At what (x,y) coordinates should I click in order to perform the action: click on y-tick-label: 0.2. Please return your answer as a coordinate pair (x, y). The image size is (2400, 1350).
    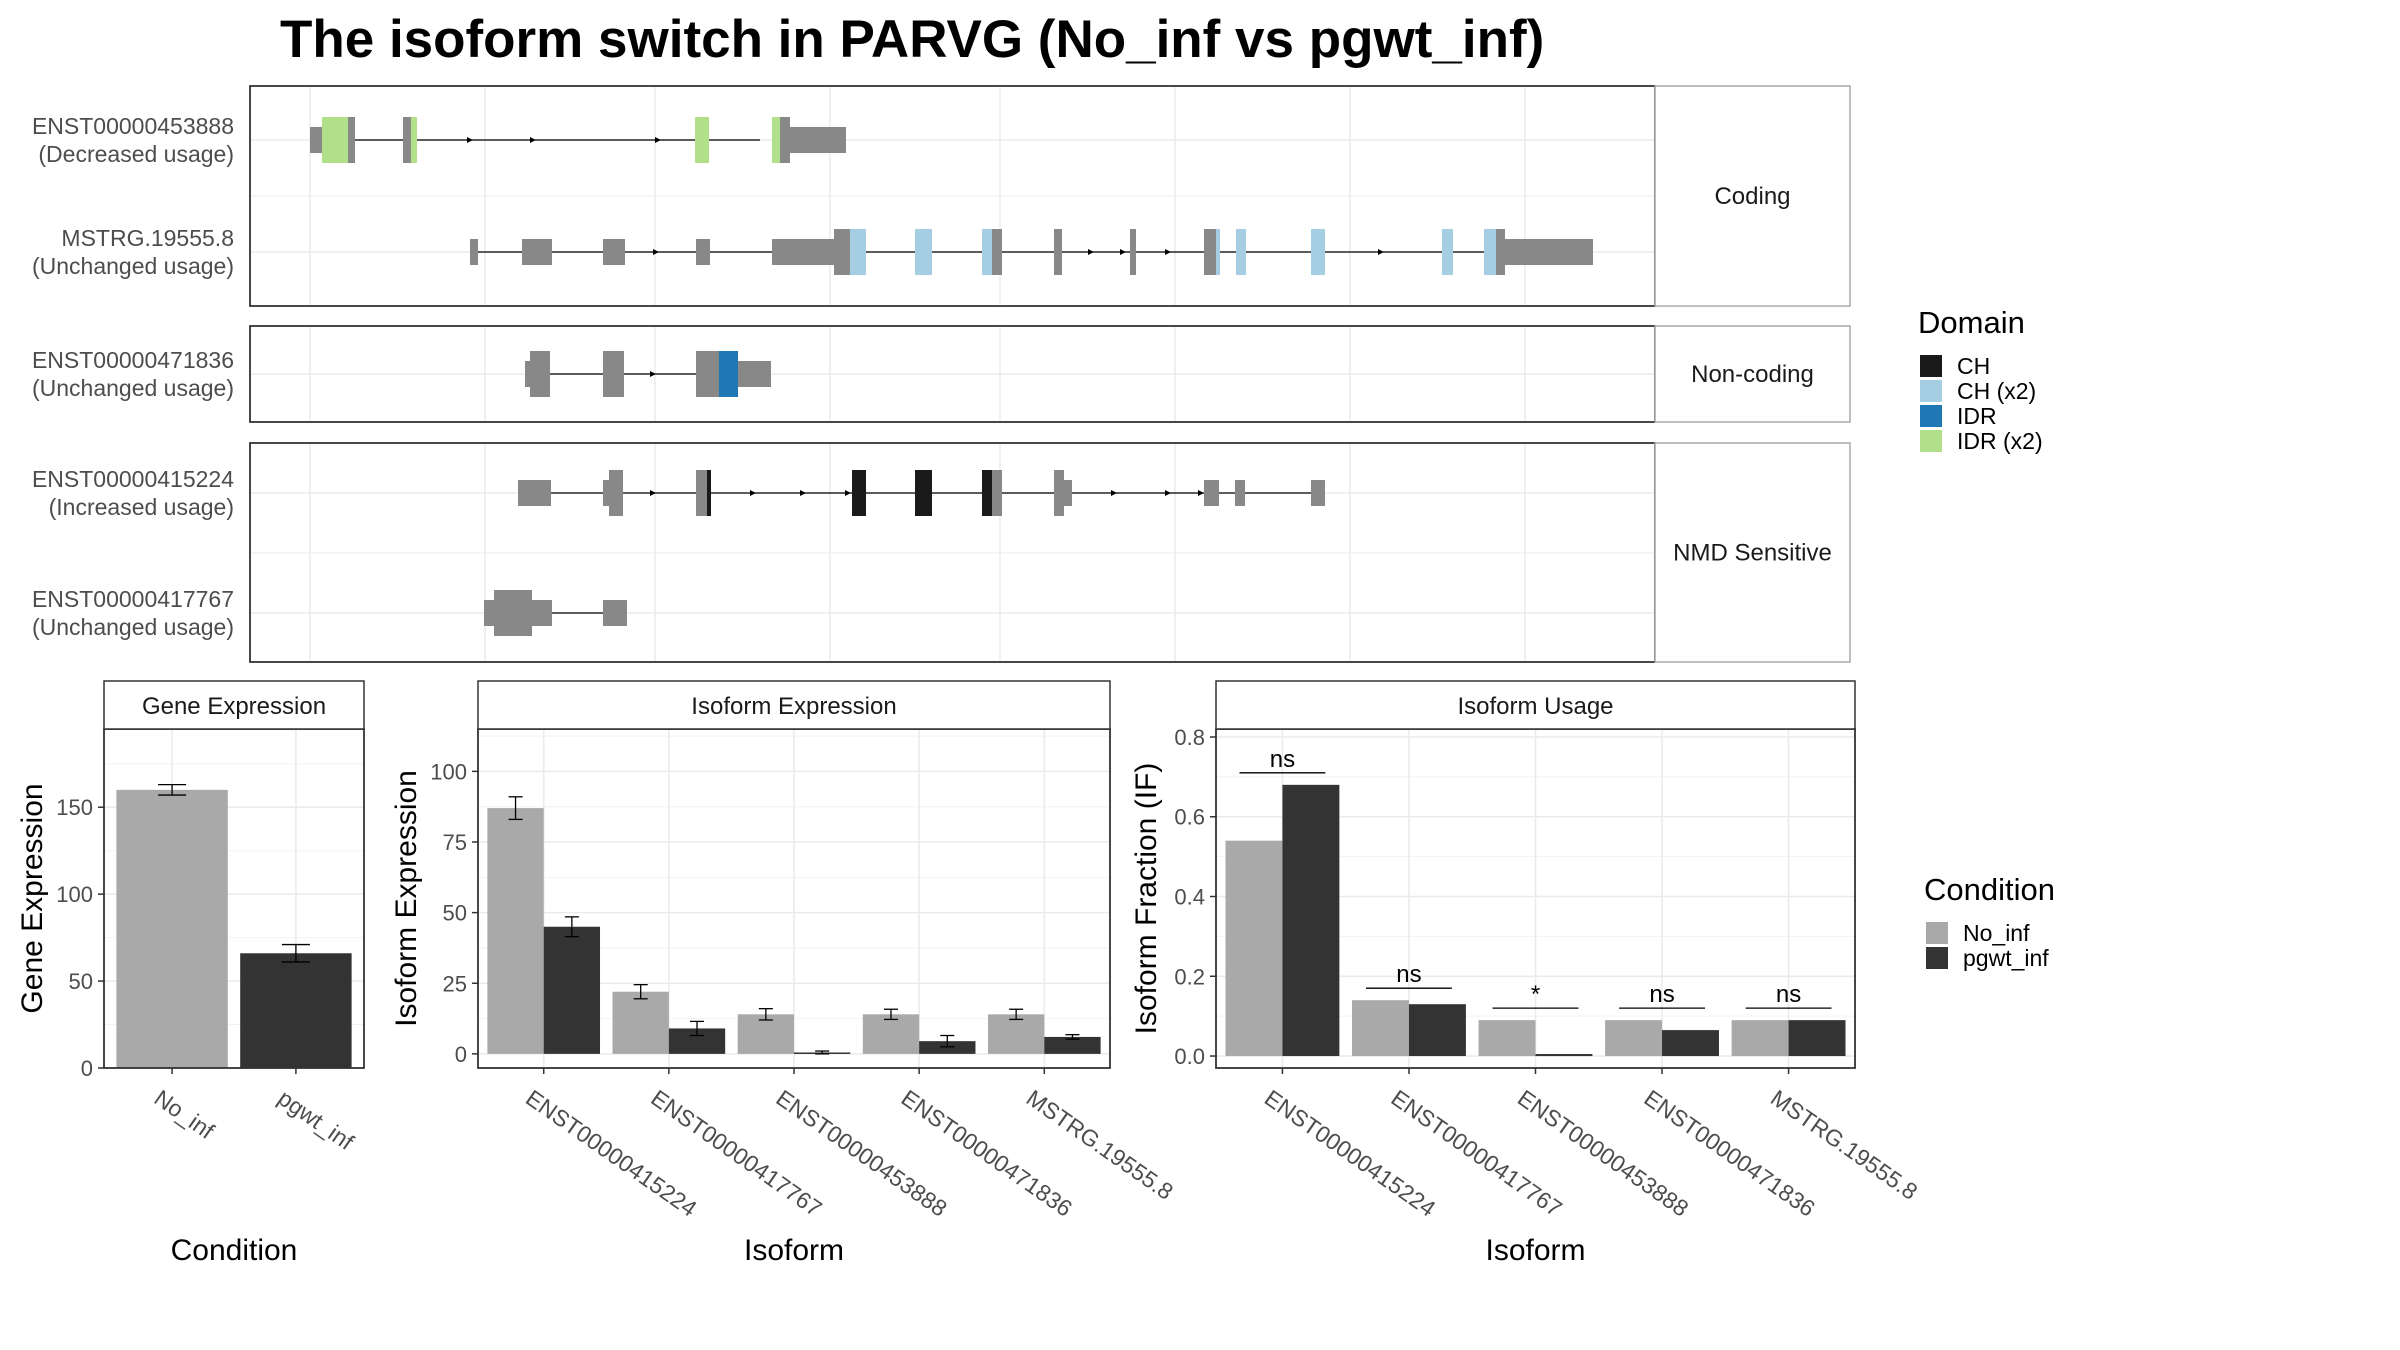
    Looking at the image, I should click on (1189, 976).